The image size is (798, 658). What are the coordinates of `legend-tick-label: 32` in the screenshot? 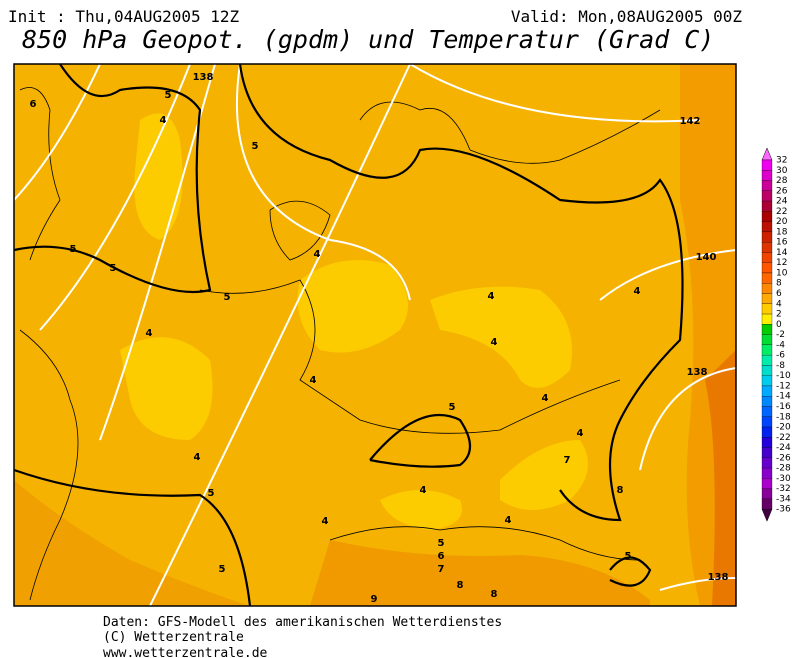 It's located at (781, 161).